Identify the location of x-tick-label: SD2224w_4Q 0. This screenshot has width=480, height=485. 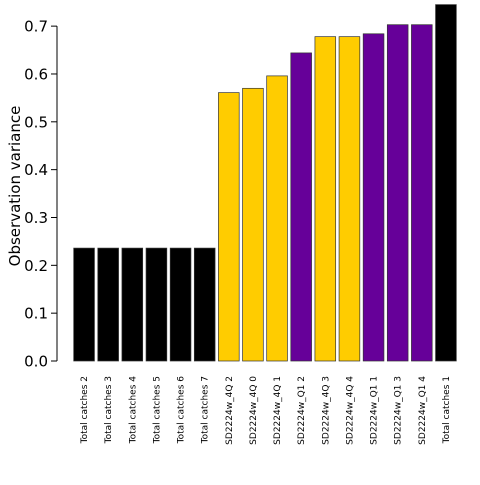
(254, 410).